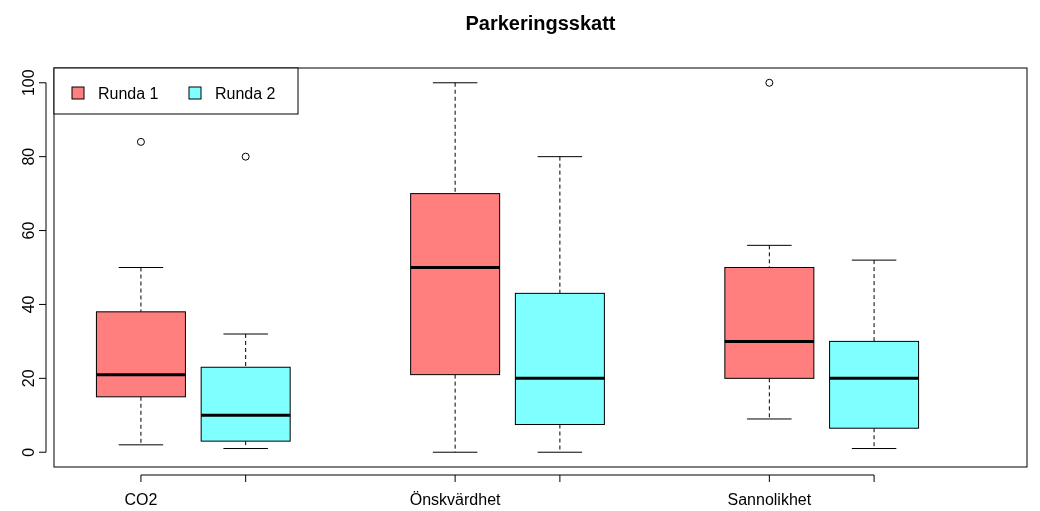 This screenshot has width=1040, height=511. I want to click on y-tick-label: 20, so click(28, 378).